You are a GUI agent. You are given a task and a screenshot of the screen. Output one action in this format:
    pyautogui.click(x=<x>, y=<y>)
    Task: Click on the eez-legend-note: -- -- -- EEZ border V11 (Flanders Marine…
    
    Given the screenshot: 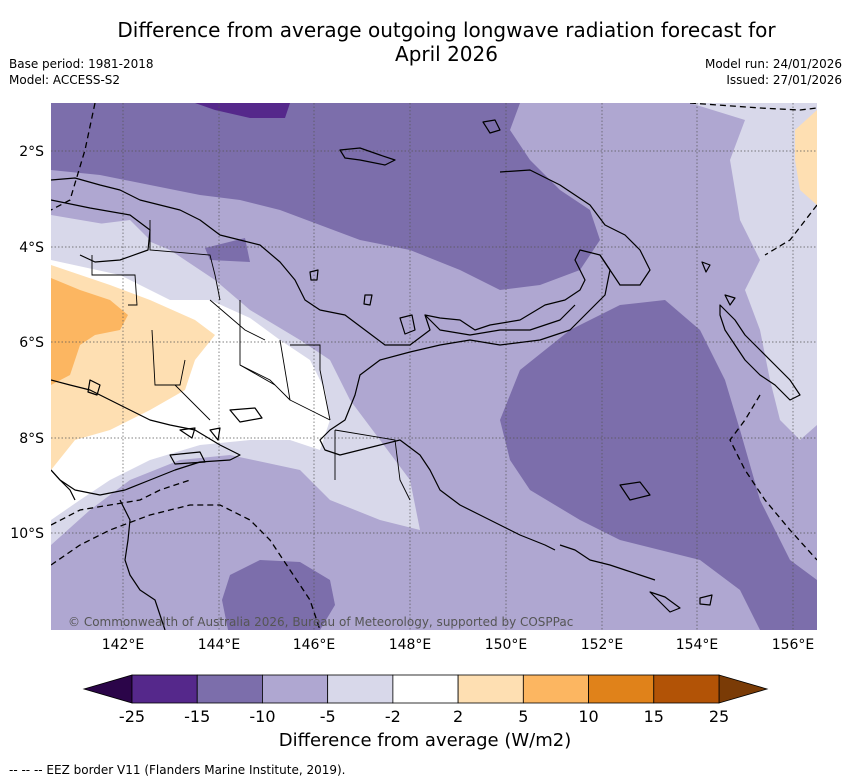 What is the action you would take?
    pyautogui.click(x=177, y=770)
    